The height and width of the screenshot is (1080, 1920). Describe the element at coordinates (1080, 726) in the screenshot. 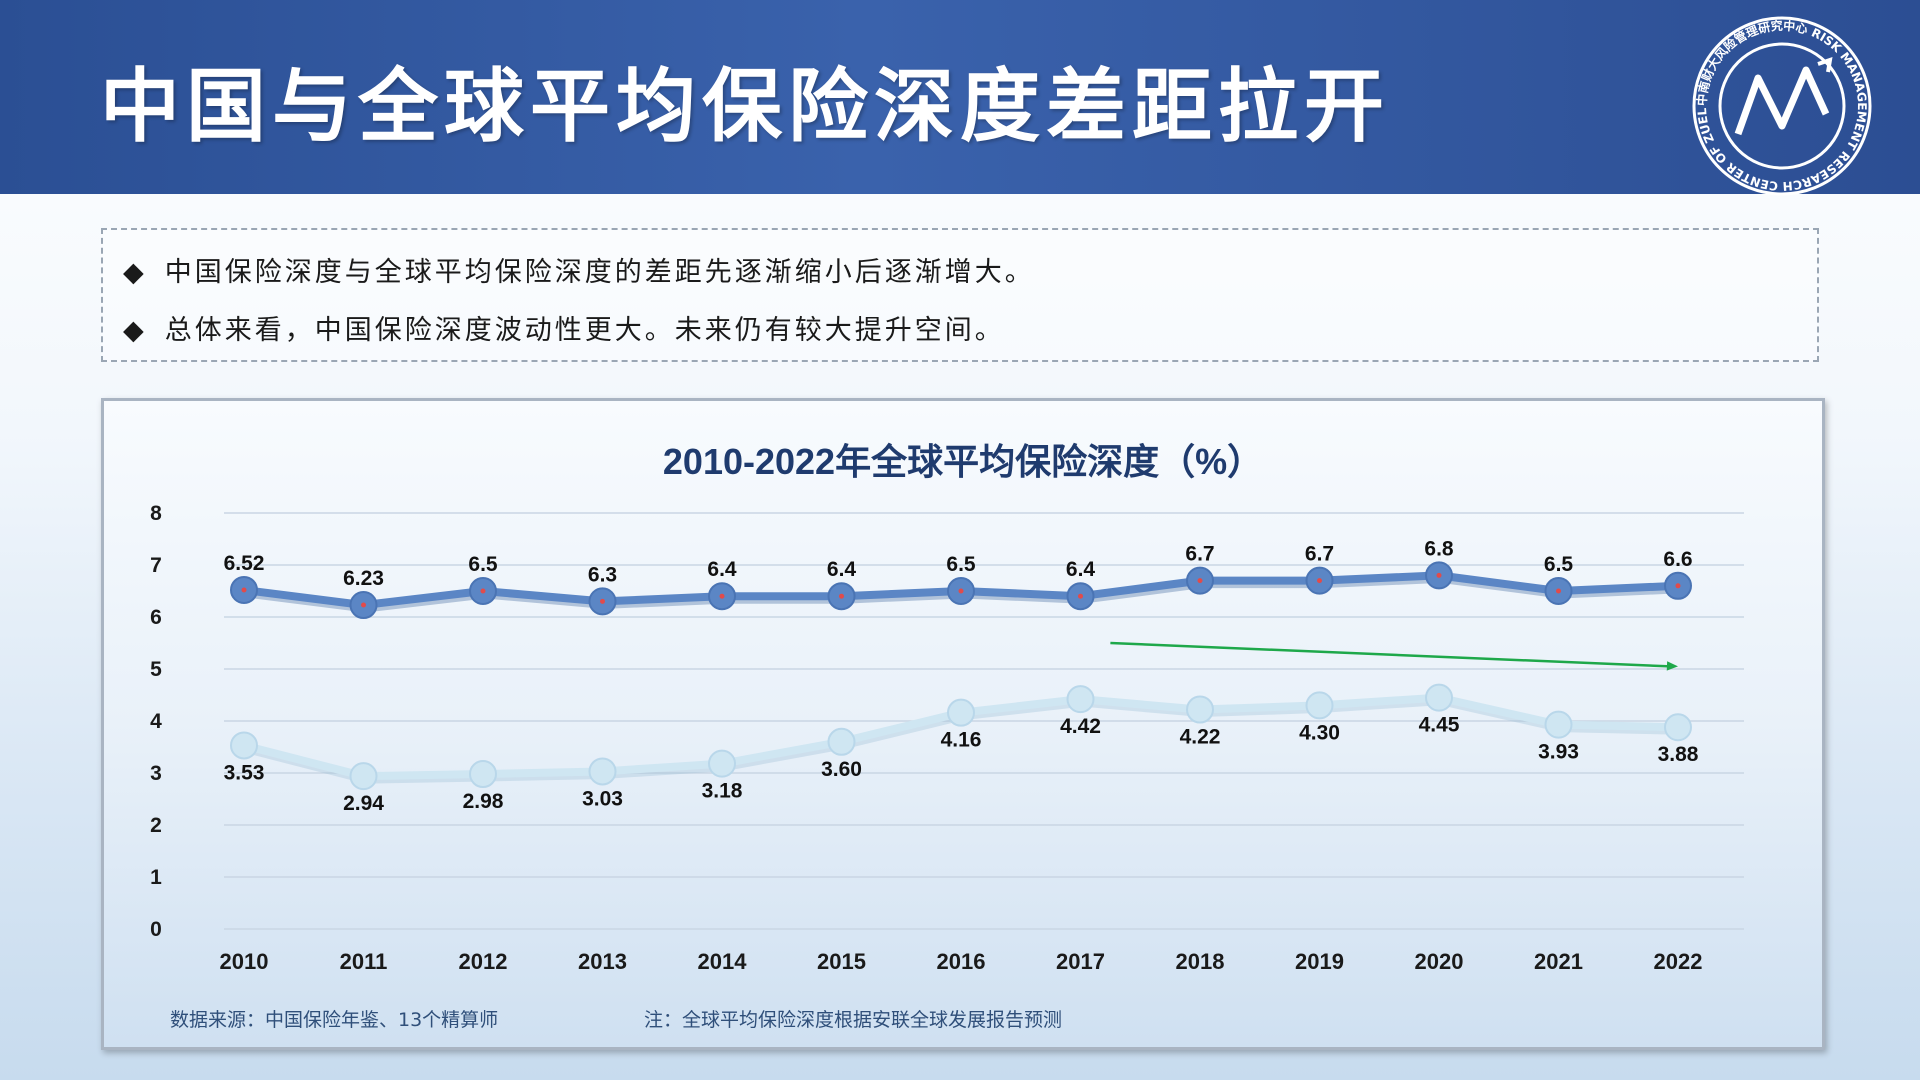

I see `data-label: 4.42` at that location.